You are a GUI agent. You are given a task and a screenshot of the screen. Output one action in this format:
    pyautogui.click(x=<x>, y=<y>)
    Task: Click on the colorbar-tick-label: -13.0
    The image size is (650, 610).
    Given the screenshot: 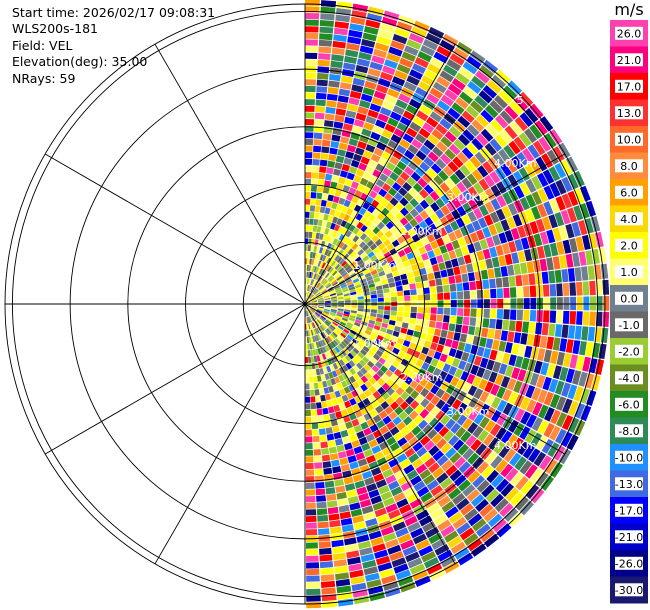 What is the action you would take?
    pyautogui.click(x=629, y=484)
    